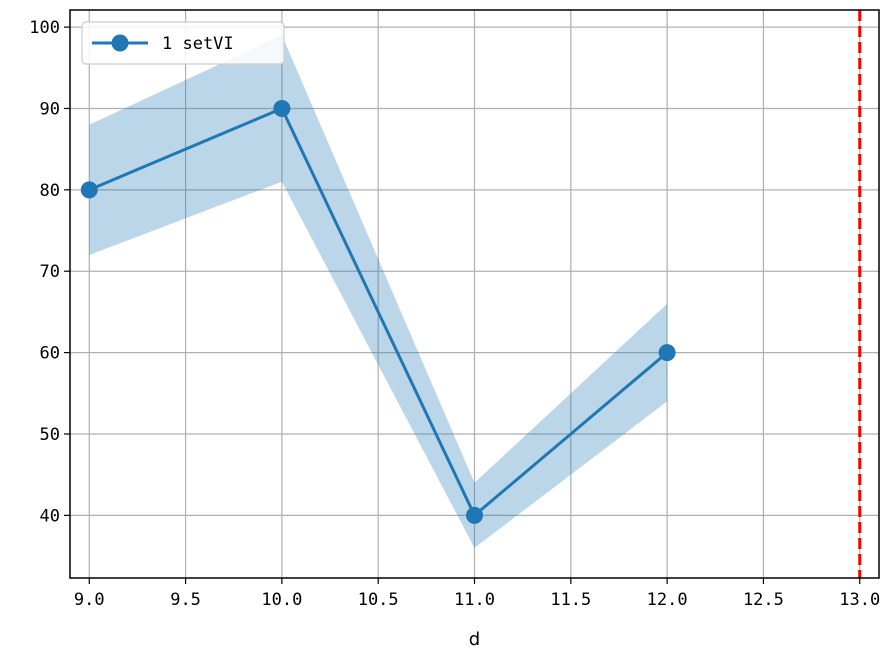 The height and width of the screenshot is (655, 881). What do you see at coordinates (763, 600) in the screenshot?
I see `x-tick-label: 12.5` at bounding box center [763, 600].